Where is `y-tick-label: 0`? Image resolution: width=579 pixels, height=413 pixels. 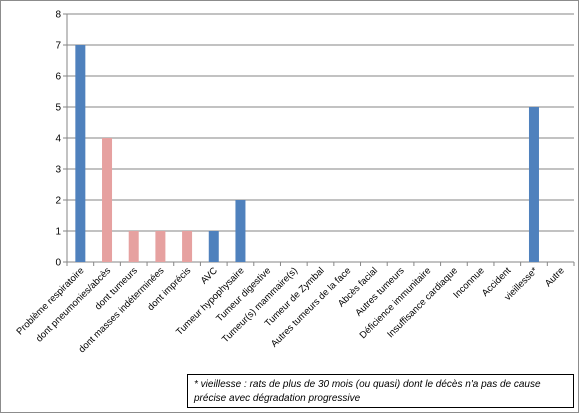 y-tick-label: 0 is located at coordinates (58, 263).